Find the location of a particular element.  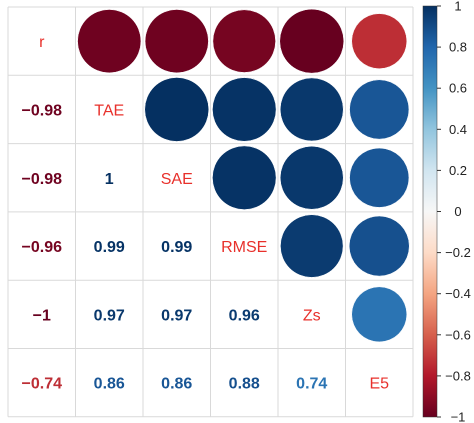

colorbar-tick-label: 0.4 is located at coordinates (458, 129).